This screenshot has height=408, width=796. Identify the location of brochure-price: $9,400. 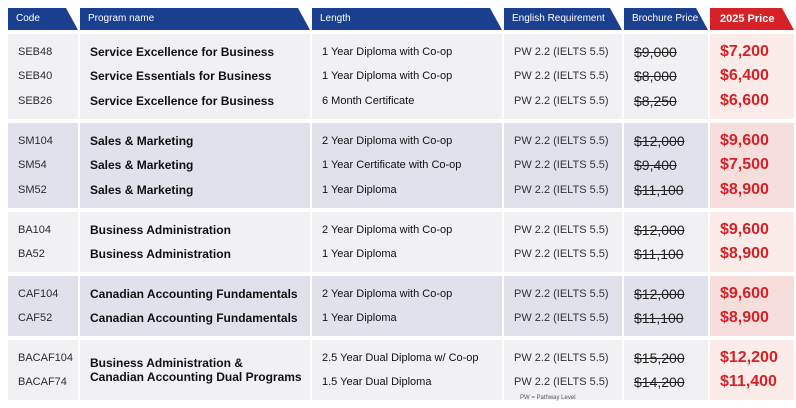
(655, 165).